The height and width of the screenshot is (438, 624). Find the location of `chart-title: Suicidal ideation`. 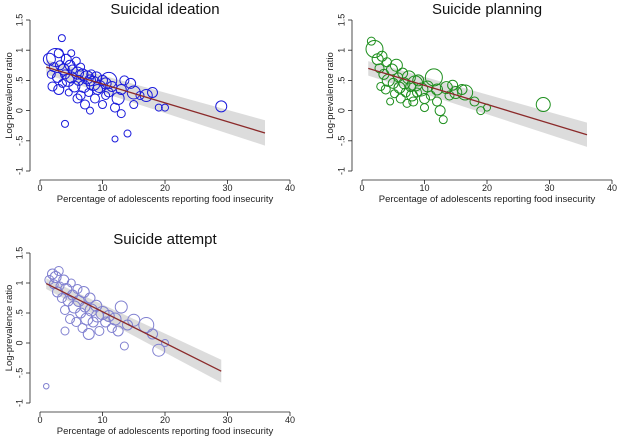

chart-title: Suicidal ideation is located at coordinates (164, 9).